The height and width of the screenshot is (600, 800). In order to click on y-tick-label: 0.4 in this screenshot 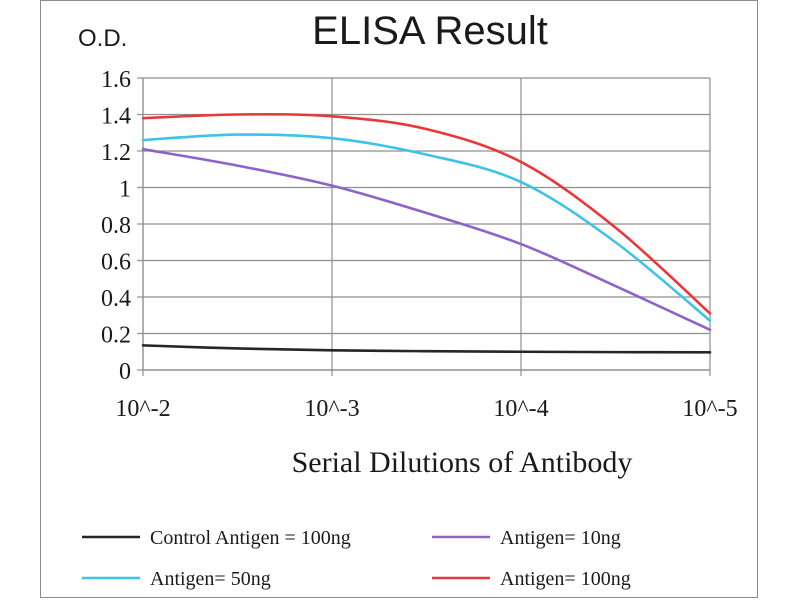, I will do `click(116, 299)`.